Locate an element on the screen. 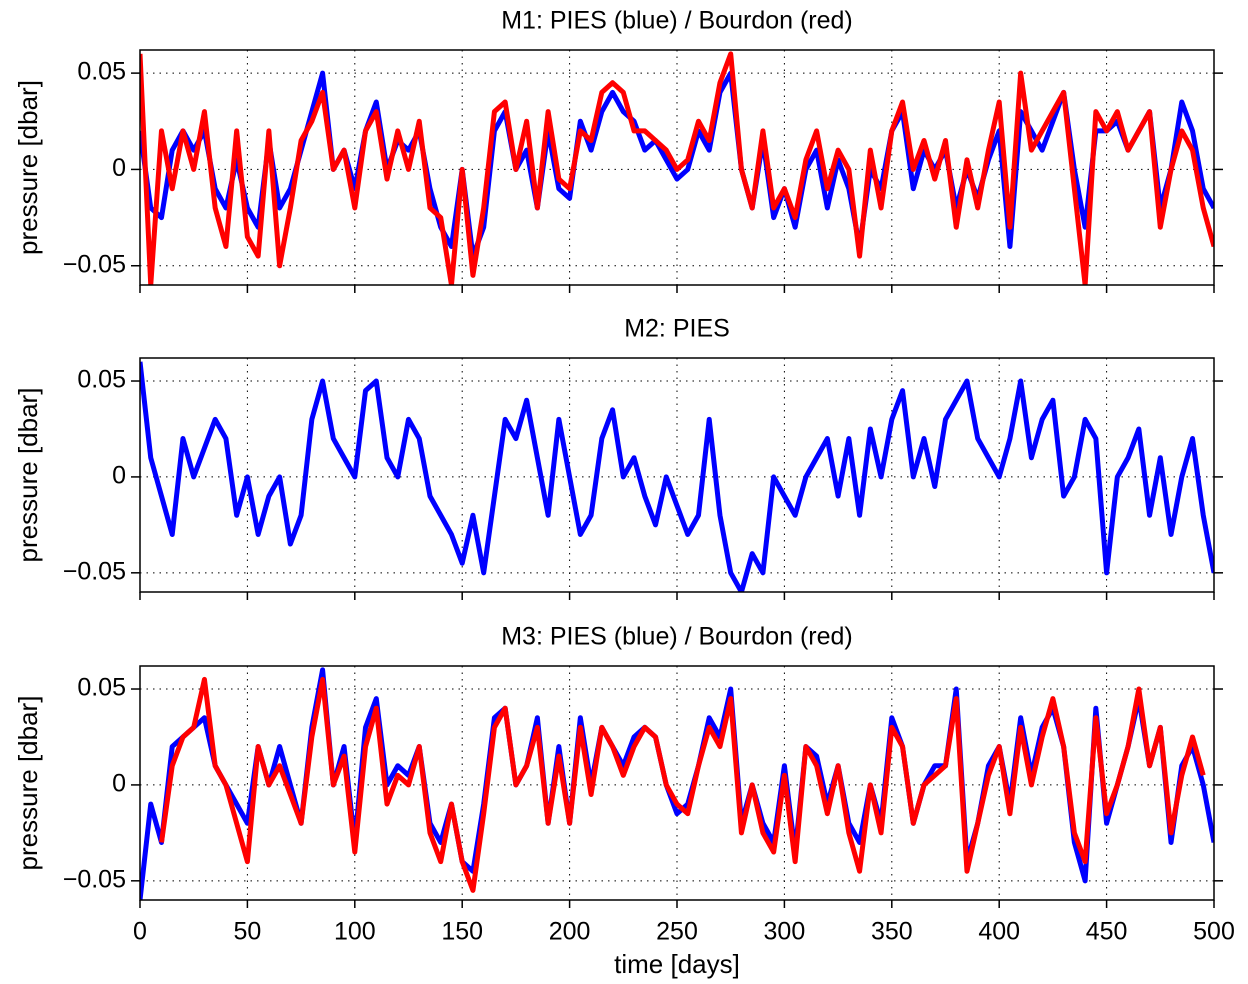 Image resolution: width=1248 pixels, height=984 pixels. x-tick-label: 250 is located at coordinates (677, 932).